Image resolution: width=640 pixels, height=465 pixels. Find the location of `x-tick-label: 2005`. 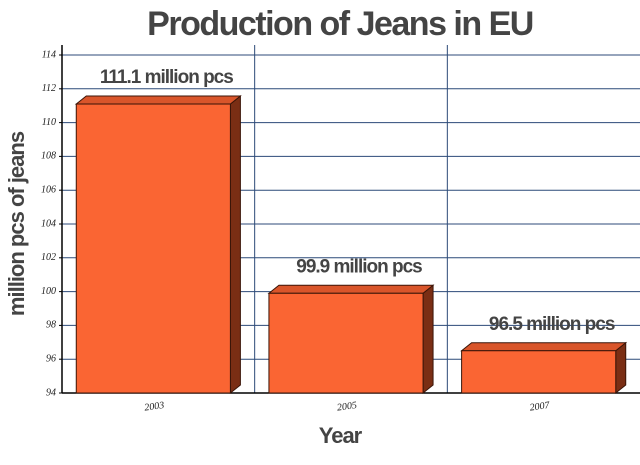

x-tick-label: 2005 is located at coordinates (346, 407).